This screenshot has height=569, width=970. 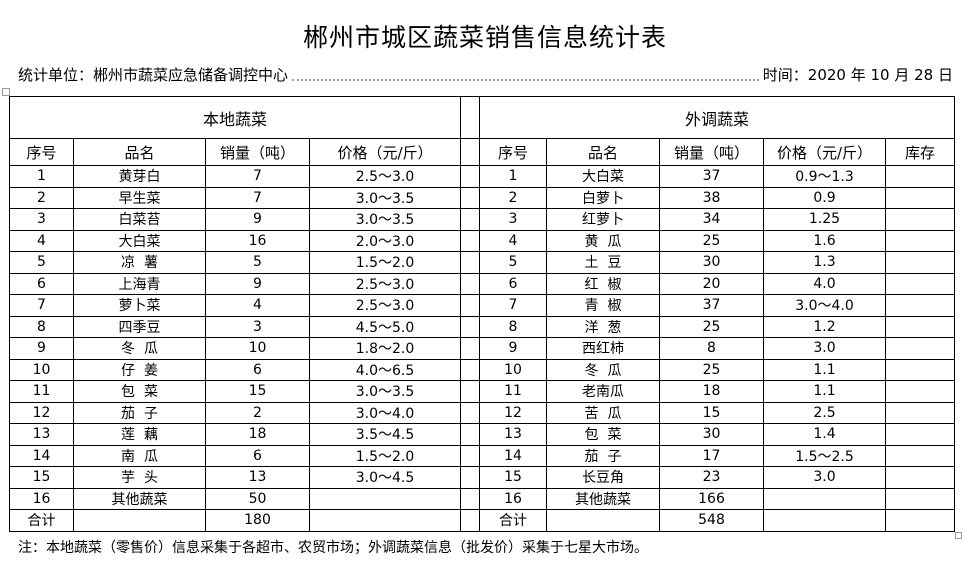 I want to click on table-row: 13 莲 藕 18 3.5～4.5 13 包 菜 30 1.4, so click(x=482, y=434).